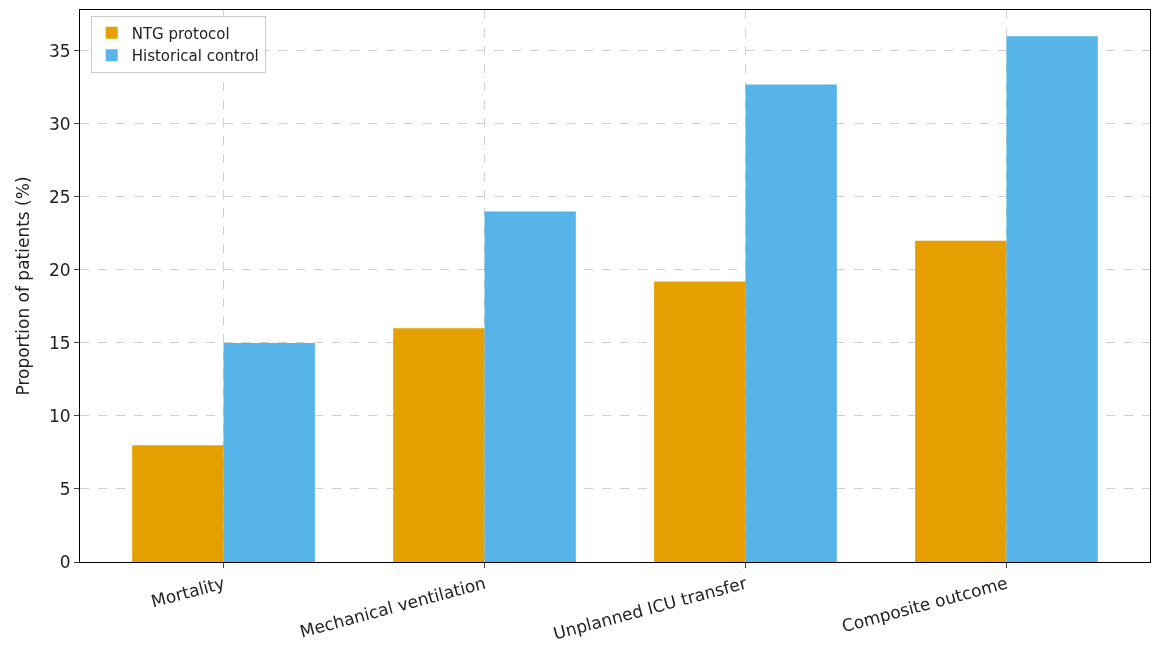  Describe the element at coordinates (65, 488) in the screenshot. I see `y-tick-label: 5` at that location.